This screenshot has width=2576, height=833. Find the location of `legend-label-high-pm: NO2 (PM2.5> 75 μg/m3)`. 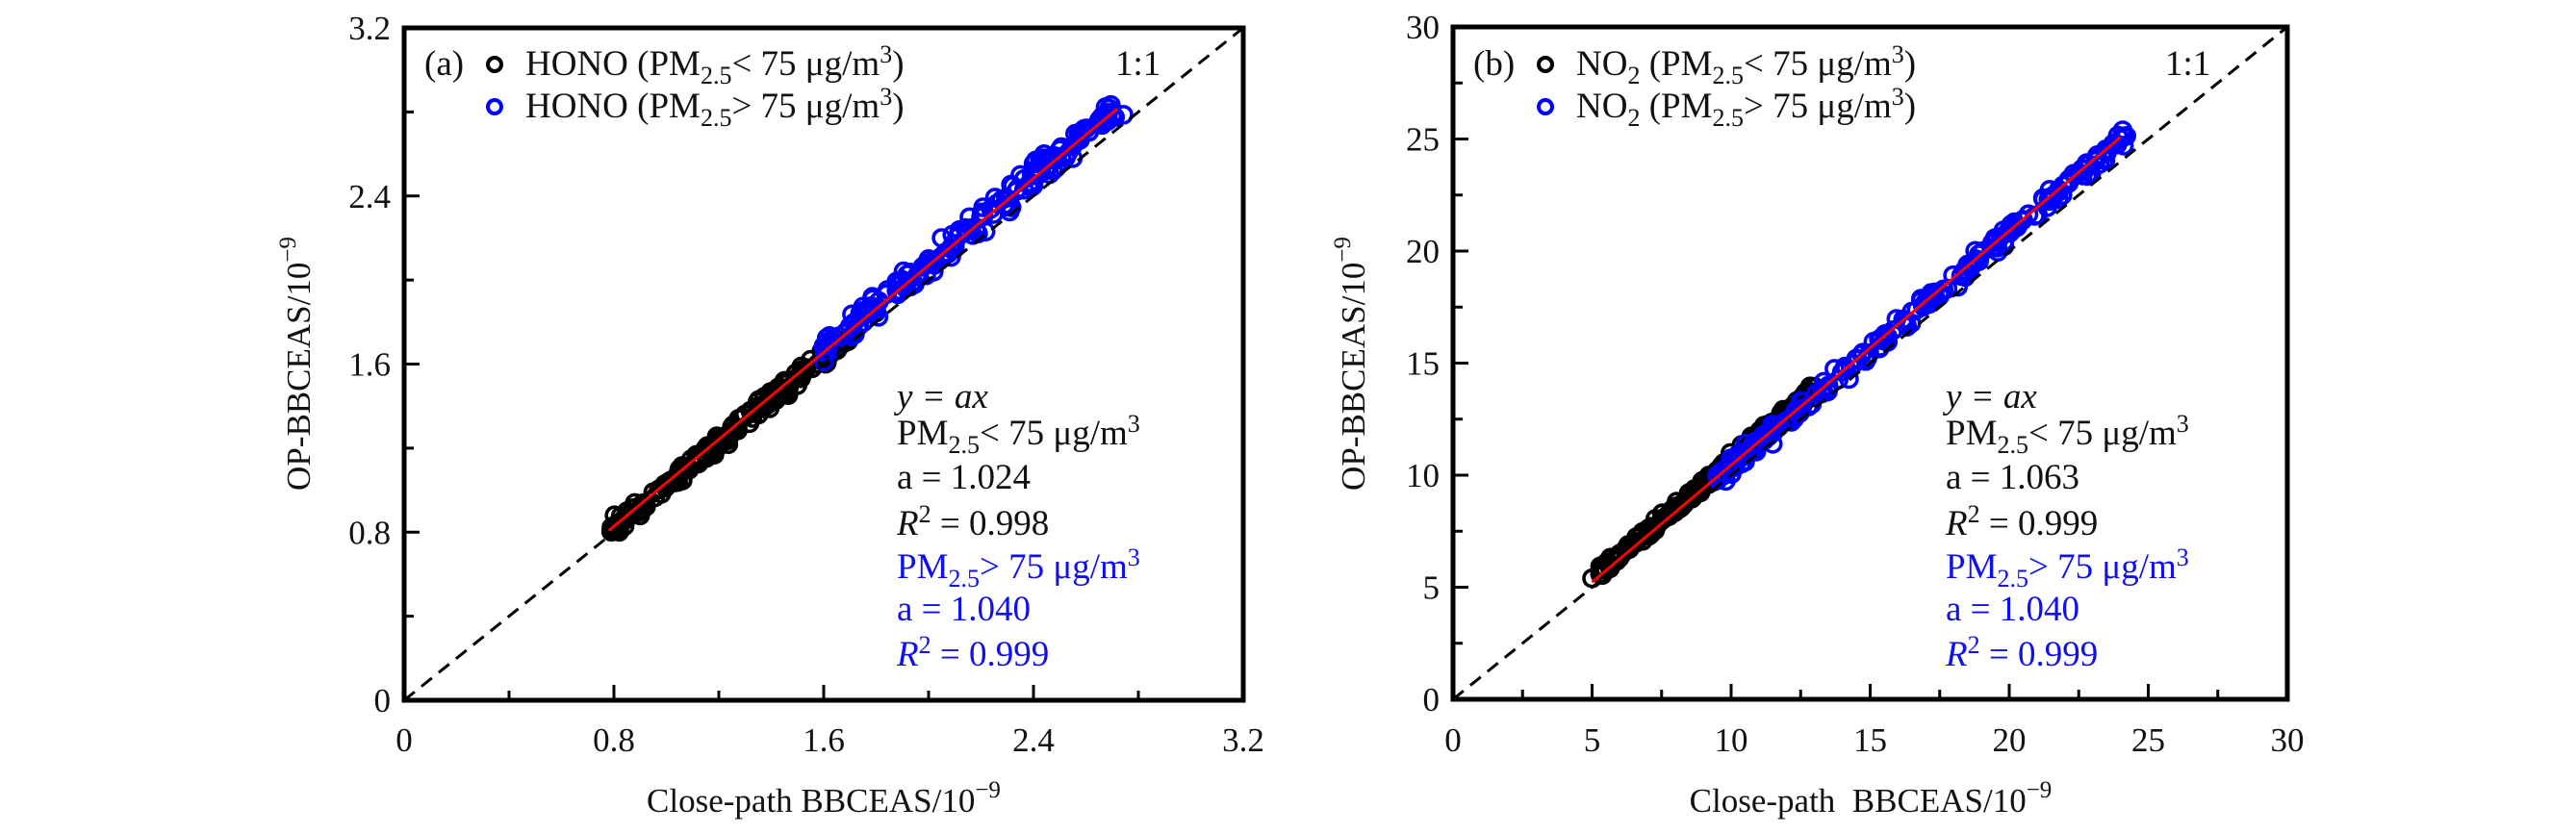

legend-label-high-pm: NO2 (PM2.5> 75 μg/m3) is located at coordinates (1746, 107).